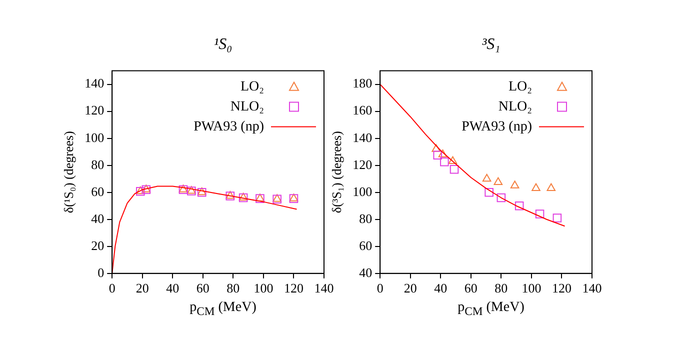 The height and width of the screenshot is (361, 696). I want to click on y-tick-label: 160, so click(362, 110).